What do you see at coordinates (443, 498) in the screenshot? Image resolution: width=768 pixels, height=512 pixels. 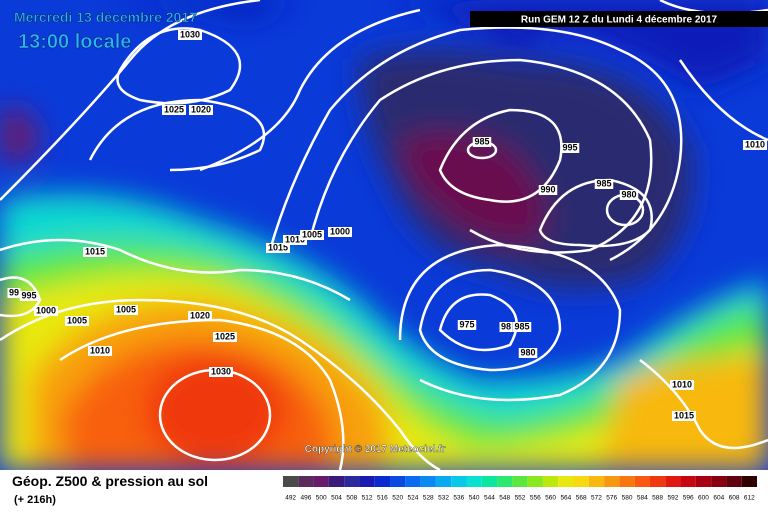 I see `scale-label: 532` at bounding box center [443, 498].